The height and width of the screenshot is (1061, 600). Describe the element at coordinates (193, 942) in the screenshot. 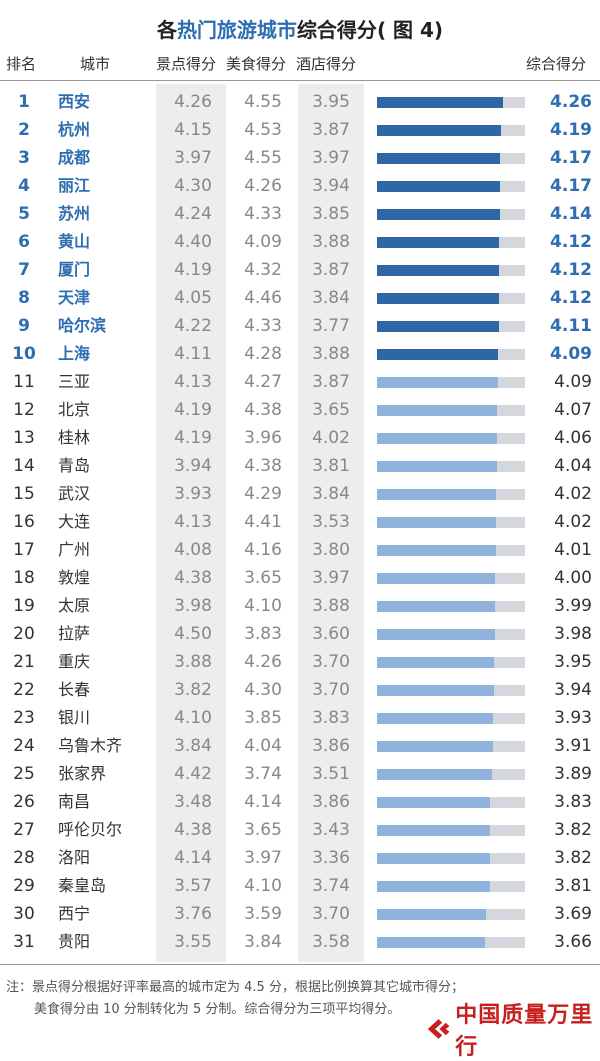

I see `sight-score-cell: 3.55` at that location.